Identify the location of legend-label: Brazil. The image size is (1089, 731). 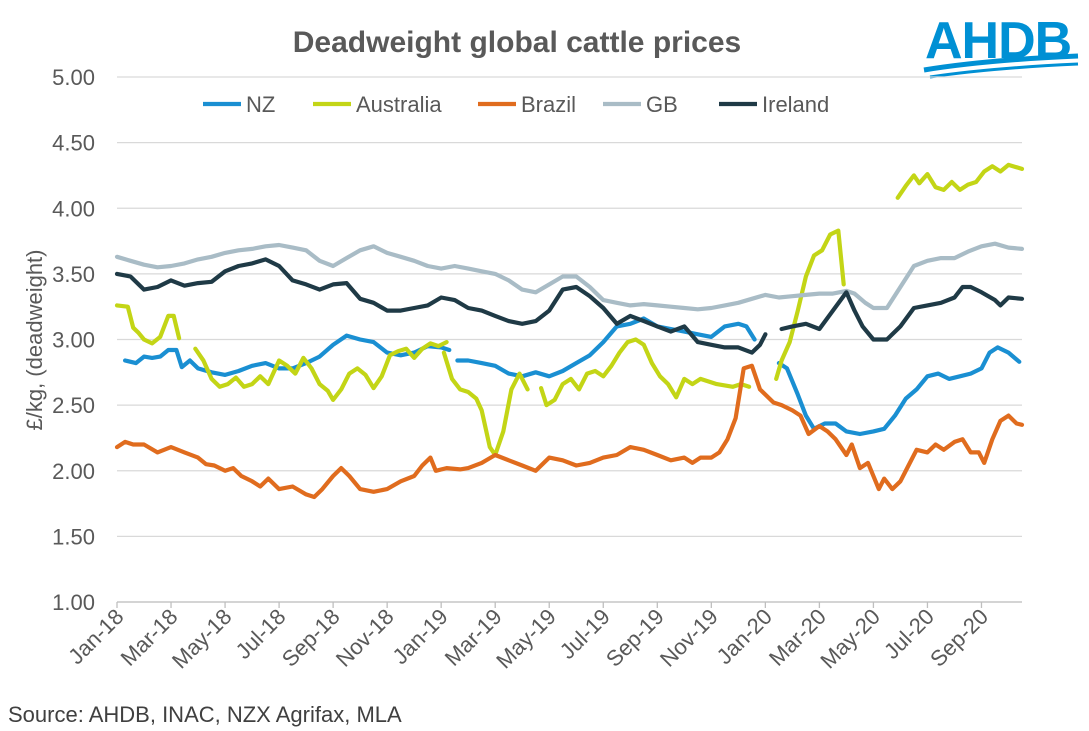
(548, 104).